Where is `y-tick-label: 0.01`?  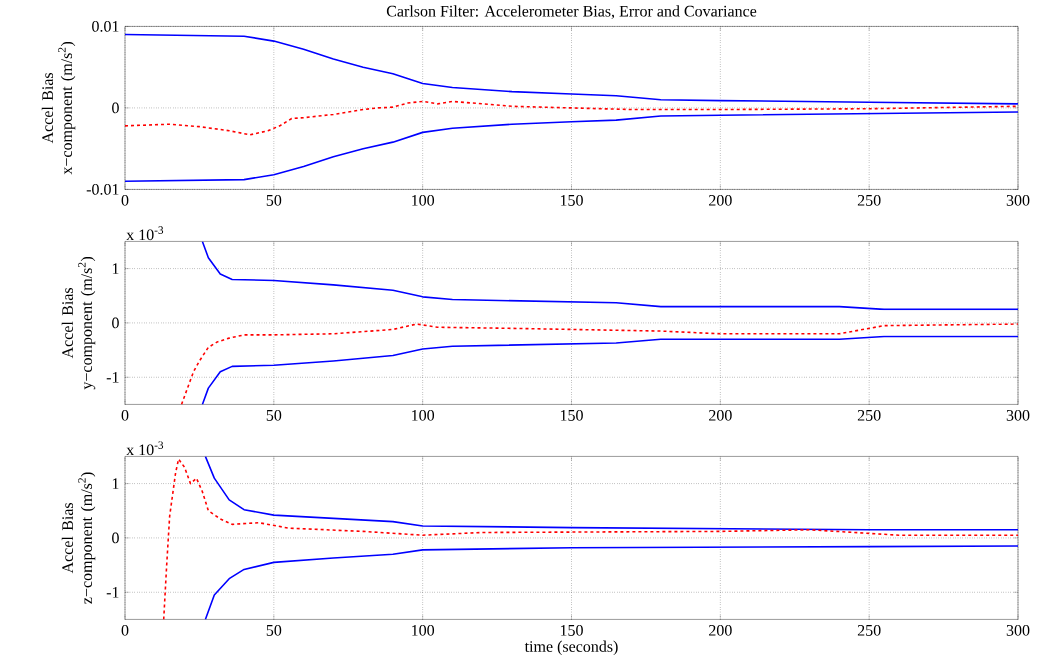 y-tick-label: 0.01 is located at coordinates (105, 26).